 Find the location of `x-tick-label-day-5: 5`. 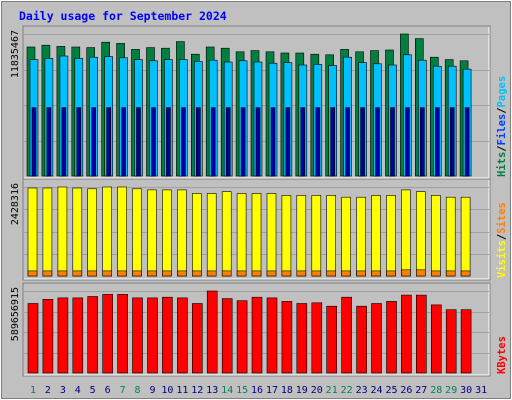

x-tick-label-day-5: 5 is located at coordinates (93, 390).